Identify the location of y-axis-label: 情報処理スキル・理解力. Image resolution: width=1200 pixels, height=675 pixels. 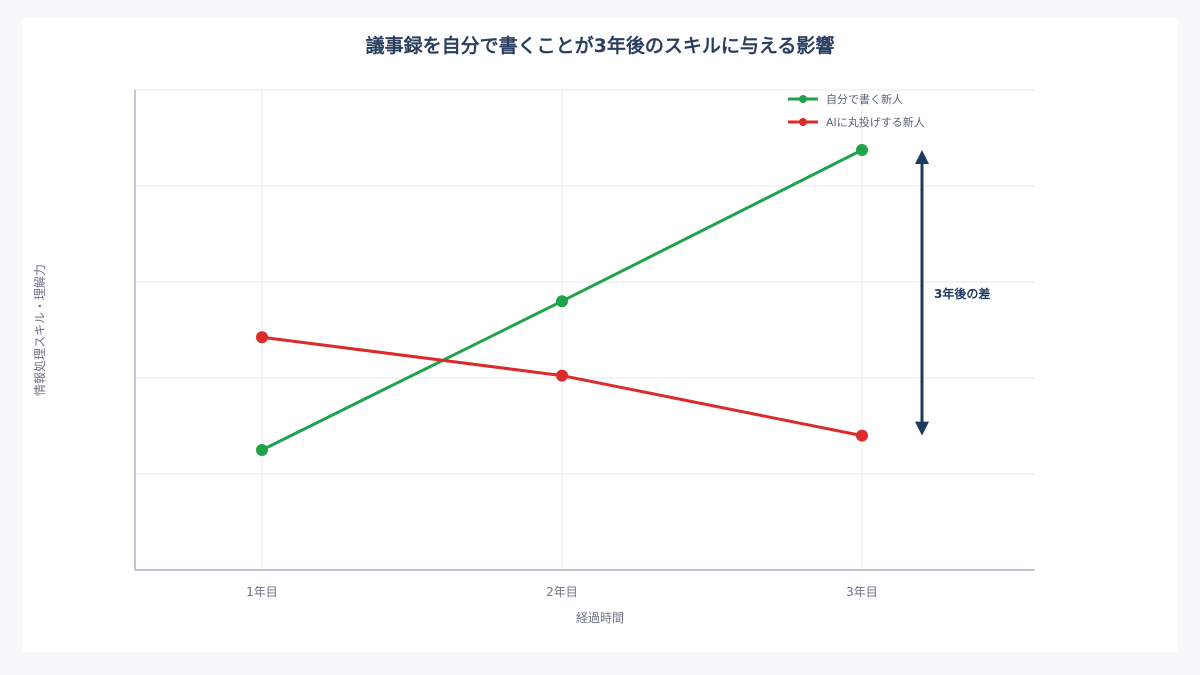
(40, 330).